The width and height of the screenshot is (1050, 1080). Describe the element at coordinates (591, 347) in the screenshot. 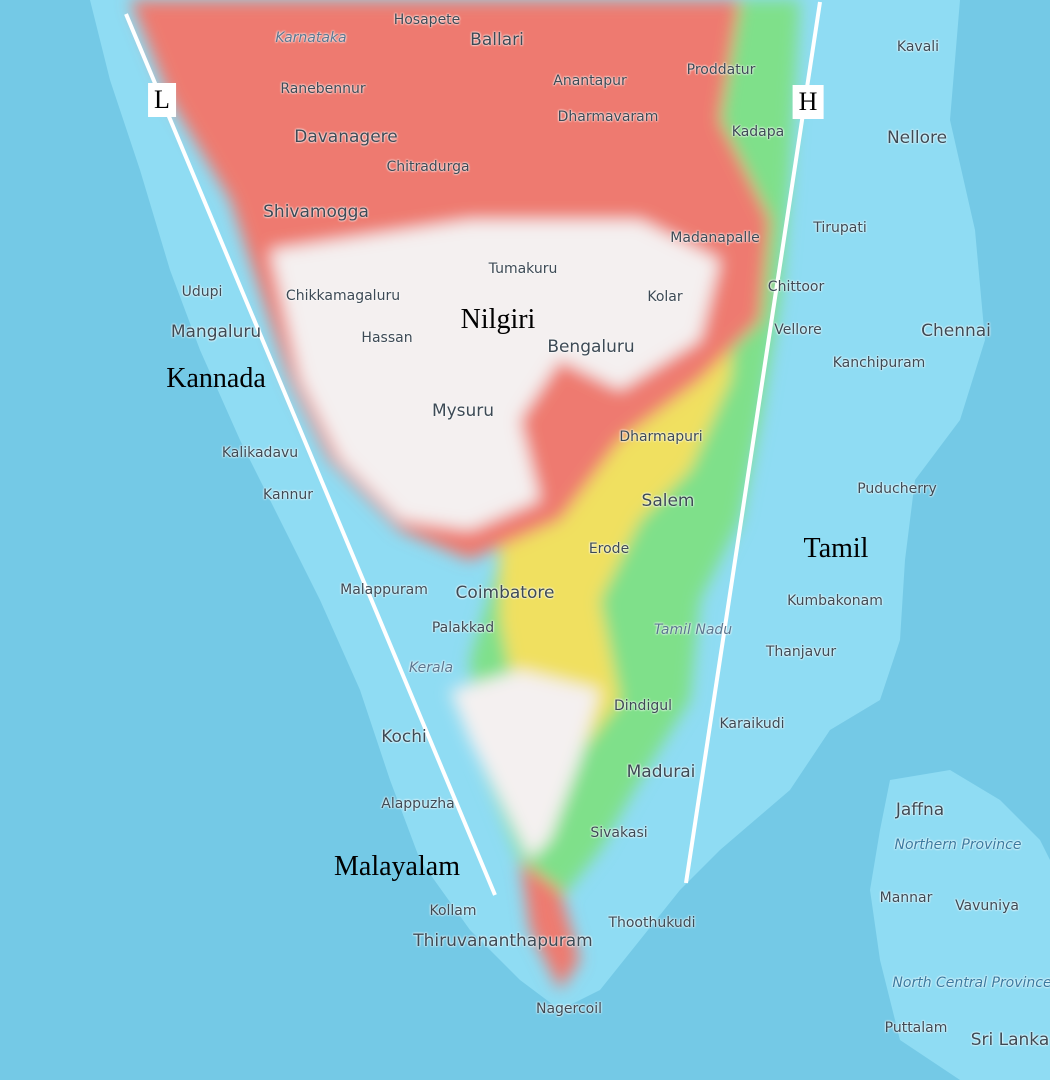

I see `city-label: Bengaluru` at that location.